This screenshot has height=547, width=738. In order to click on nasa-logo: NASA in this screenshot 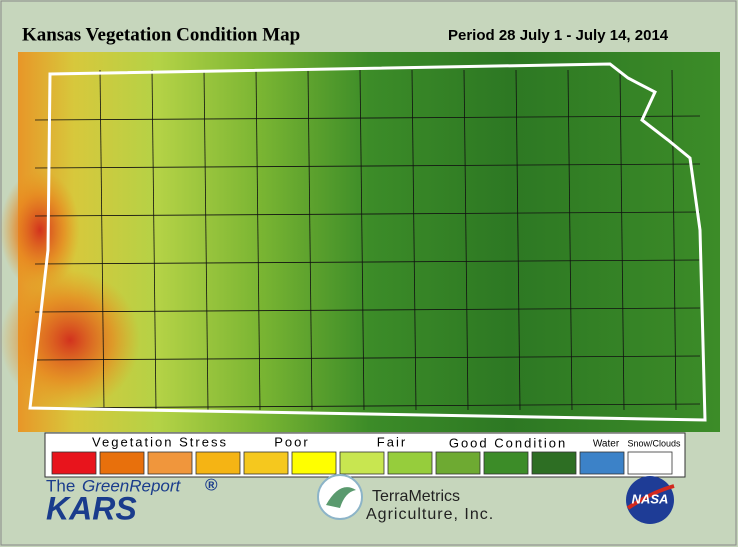, I will do `click(650, 500)`.